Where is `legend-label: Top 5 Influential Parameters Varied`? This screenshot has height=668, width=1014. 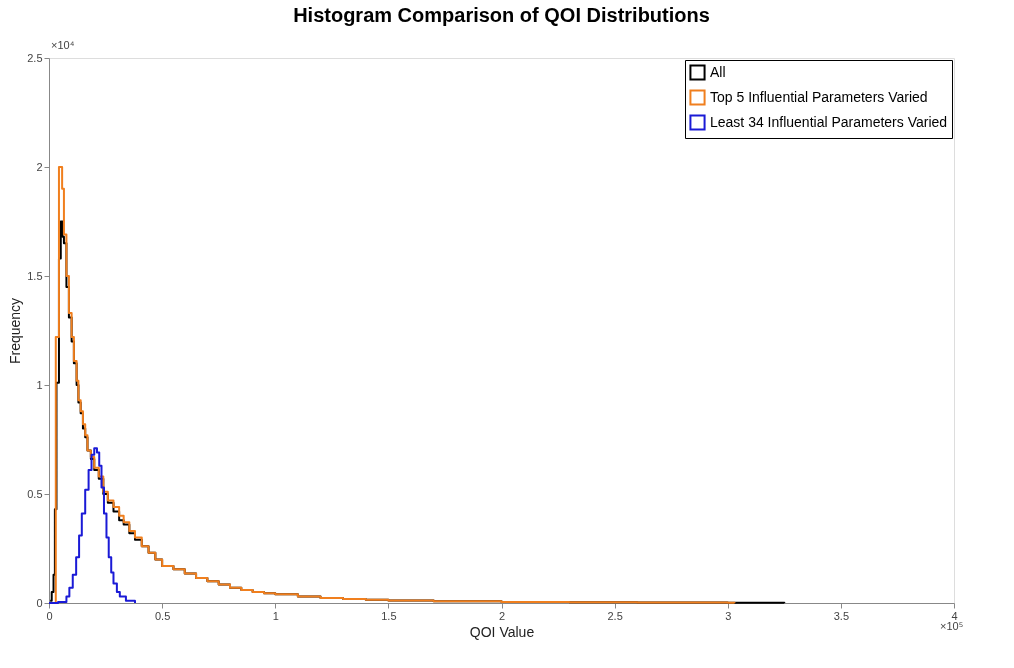
legend-label: Top 5 Influential Parameters Varied is located at coordinates (819, 96).